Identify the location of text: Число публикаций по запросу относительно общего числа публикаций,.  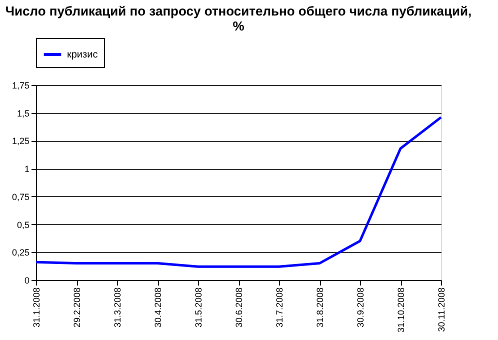
(238, 11).